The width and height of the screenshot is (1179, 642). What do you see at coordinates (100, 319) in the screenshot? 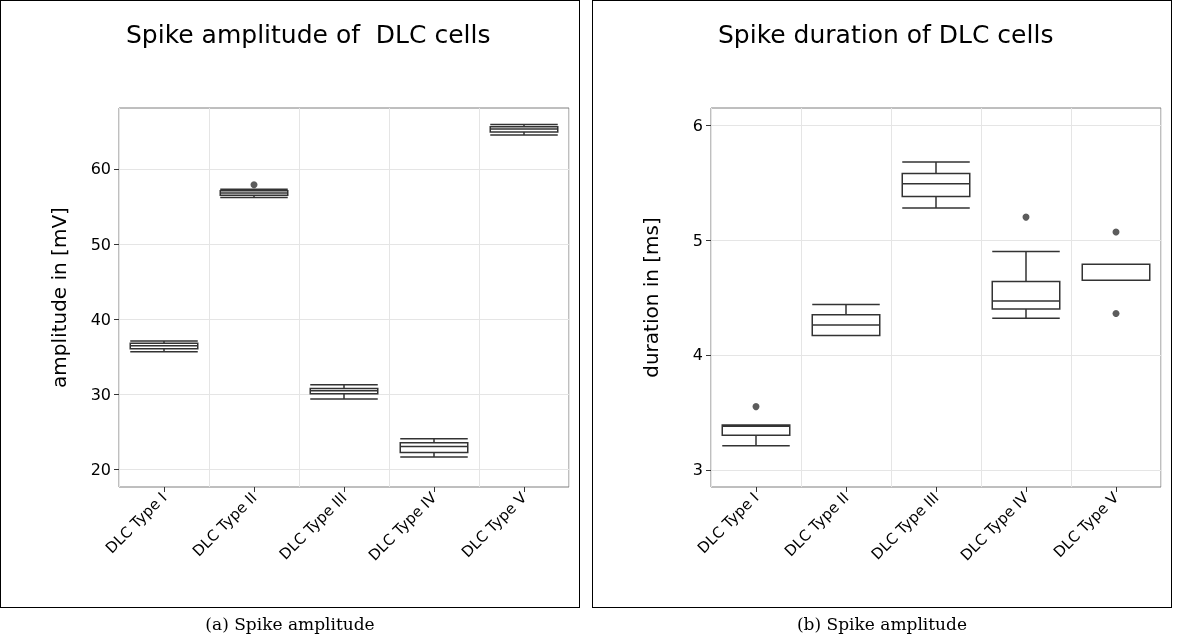
I see `y-tick-label: 40` at bounding box center [100, 319].